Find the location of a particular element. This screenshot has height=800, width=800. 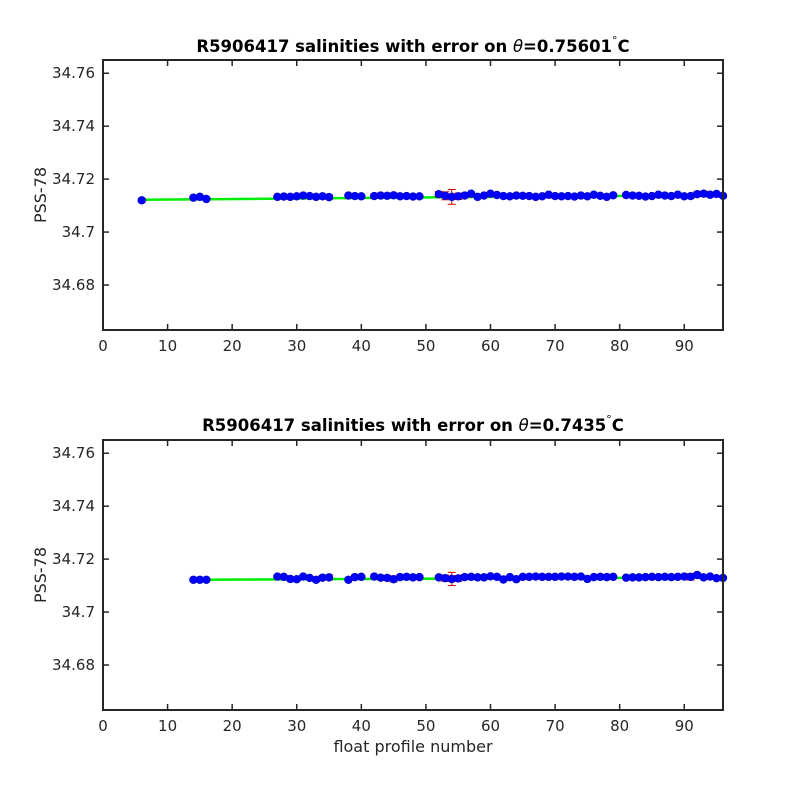

x-tick-label-top: 50 is located at coordinates (425, 346).